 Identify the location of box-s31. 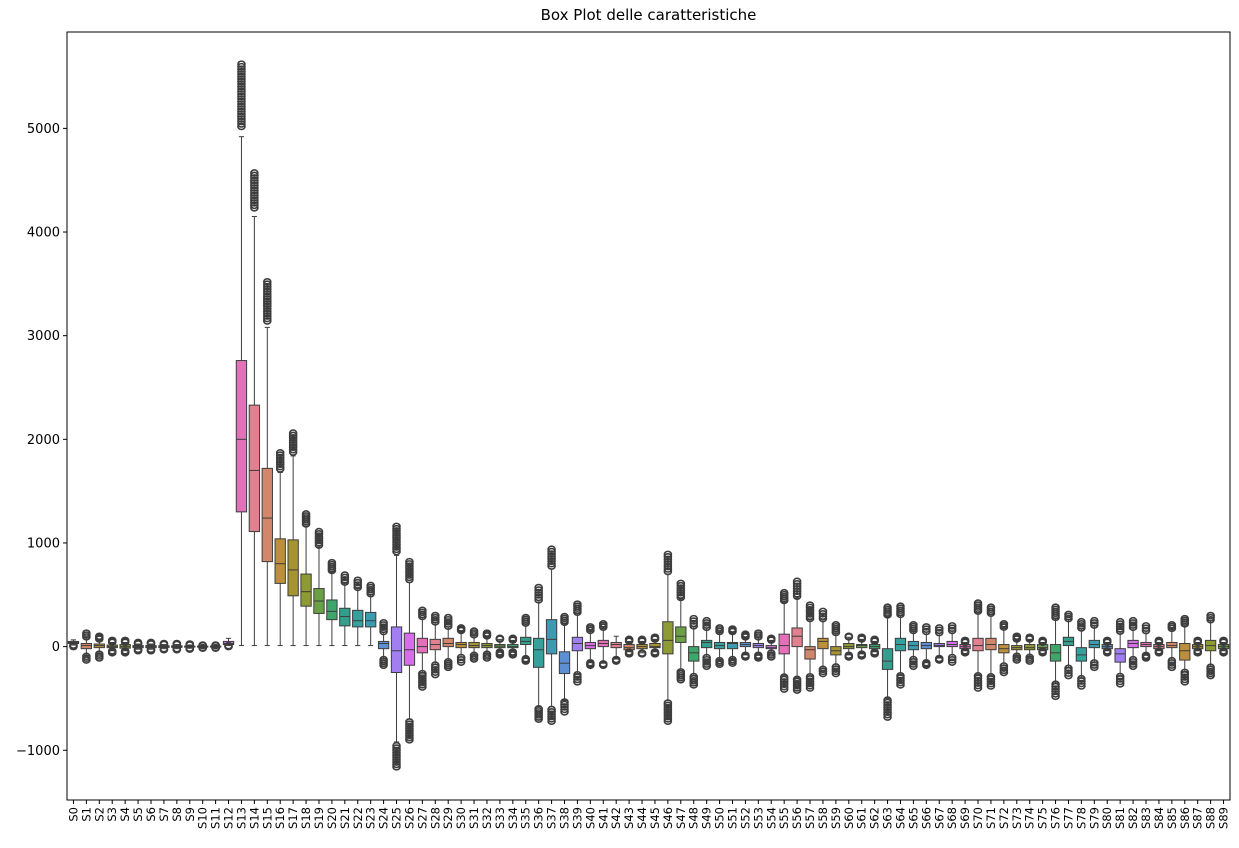
(474, 645).